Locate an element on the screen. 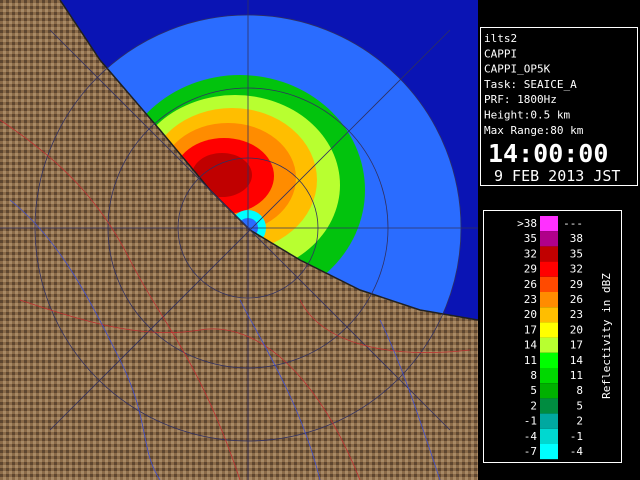 This screenshot has height=480, width=640. legend-low: 2 is located at coordinates (533, 405).